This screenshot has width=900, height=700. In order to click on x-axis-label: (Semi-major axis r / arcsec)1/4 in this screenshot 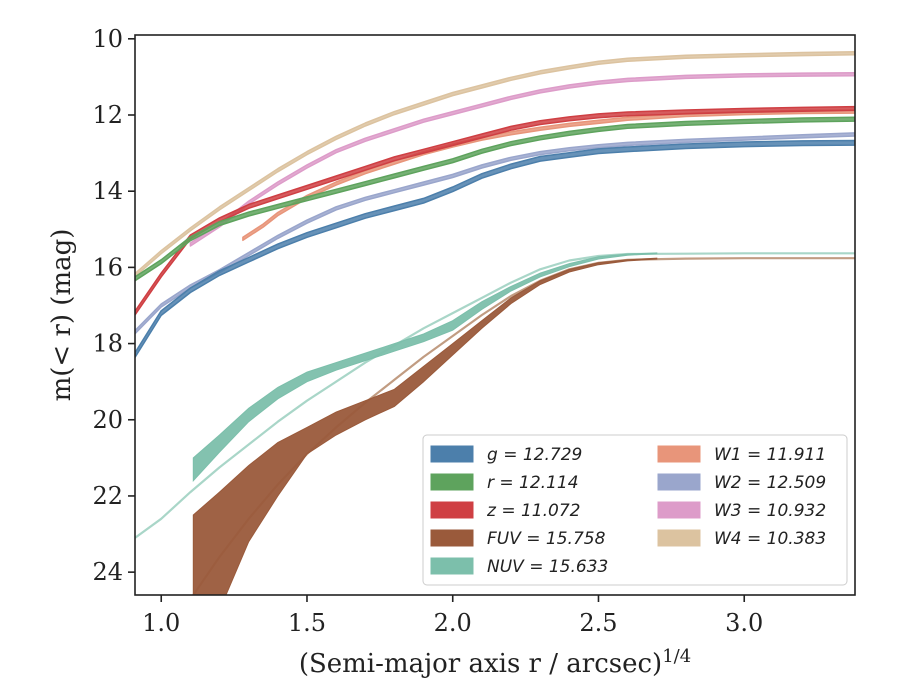, I will do `click(495, 662)`.